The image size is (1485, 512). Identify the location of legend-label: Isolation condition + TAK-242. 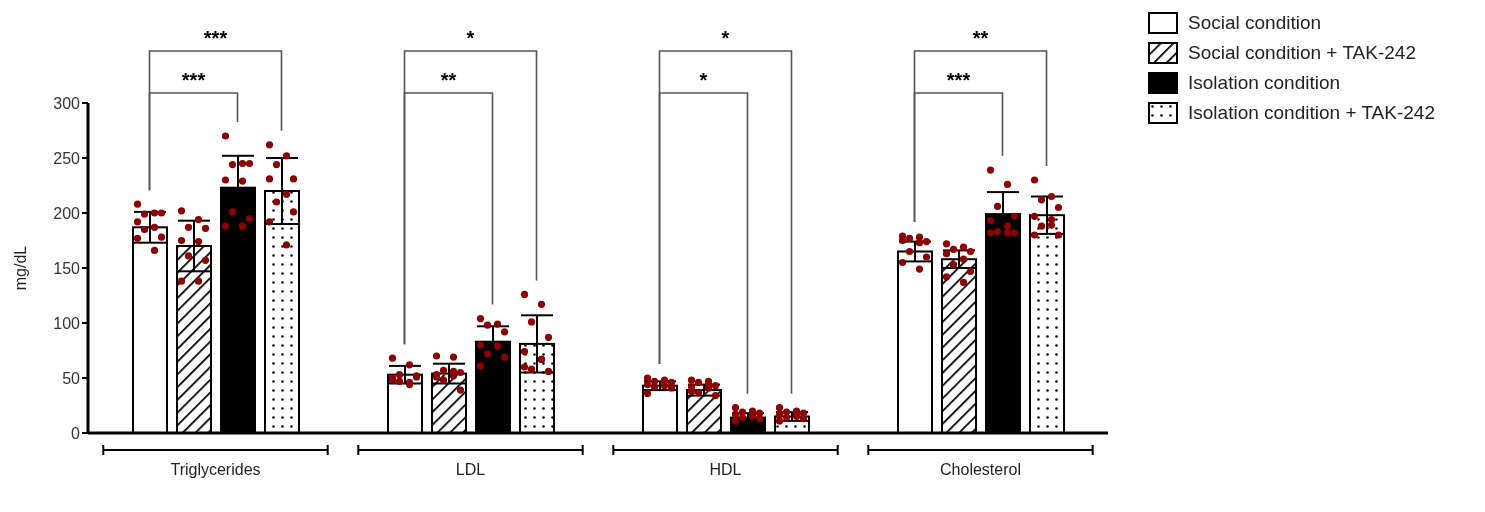
(1311, 113).